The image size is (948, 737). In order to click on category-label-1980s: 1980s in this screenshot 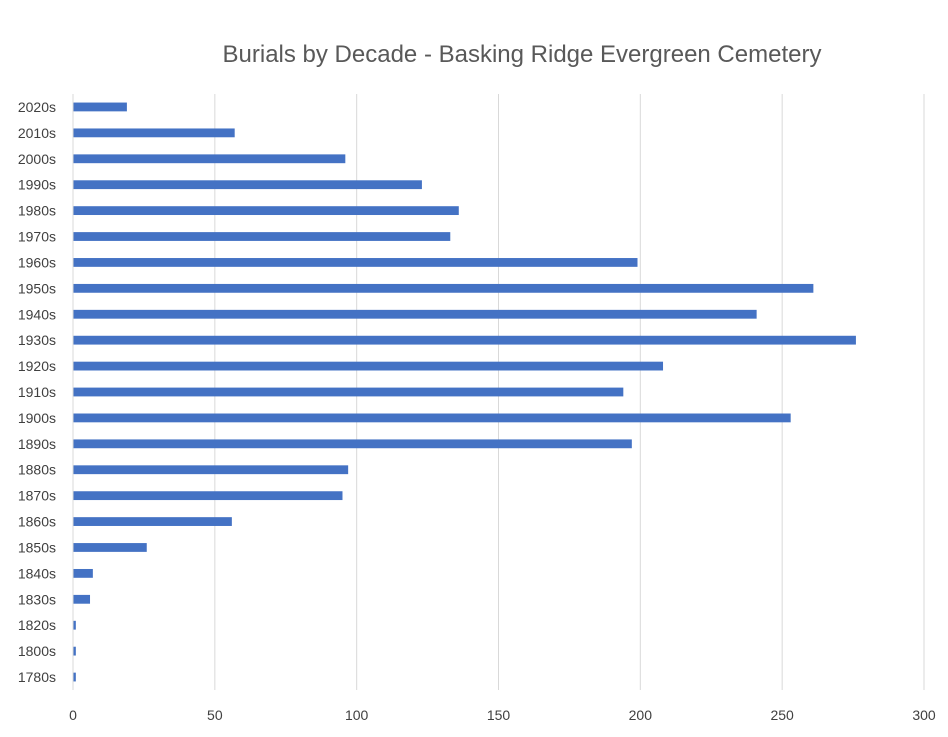, I will do `click(37, 211)`.